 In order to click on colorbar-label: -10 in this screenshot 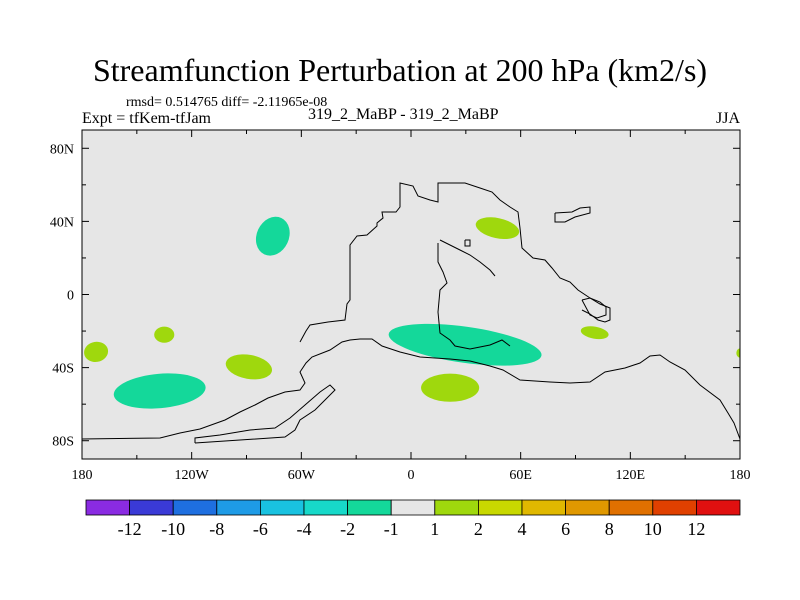, I will do `click(173, 529)`.